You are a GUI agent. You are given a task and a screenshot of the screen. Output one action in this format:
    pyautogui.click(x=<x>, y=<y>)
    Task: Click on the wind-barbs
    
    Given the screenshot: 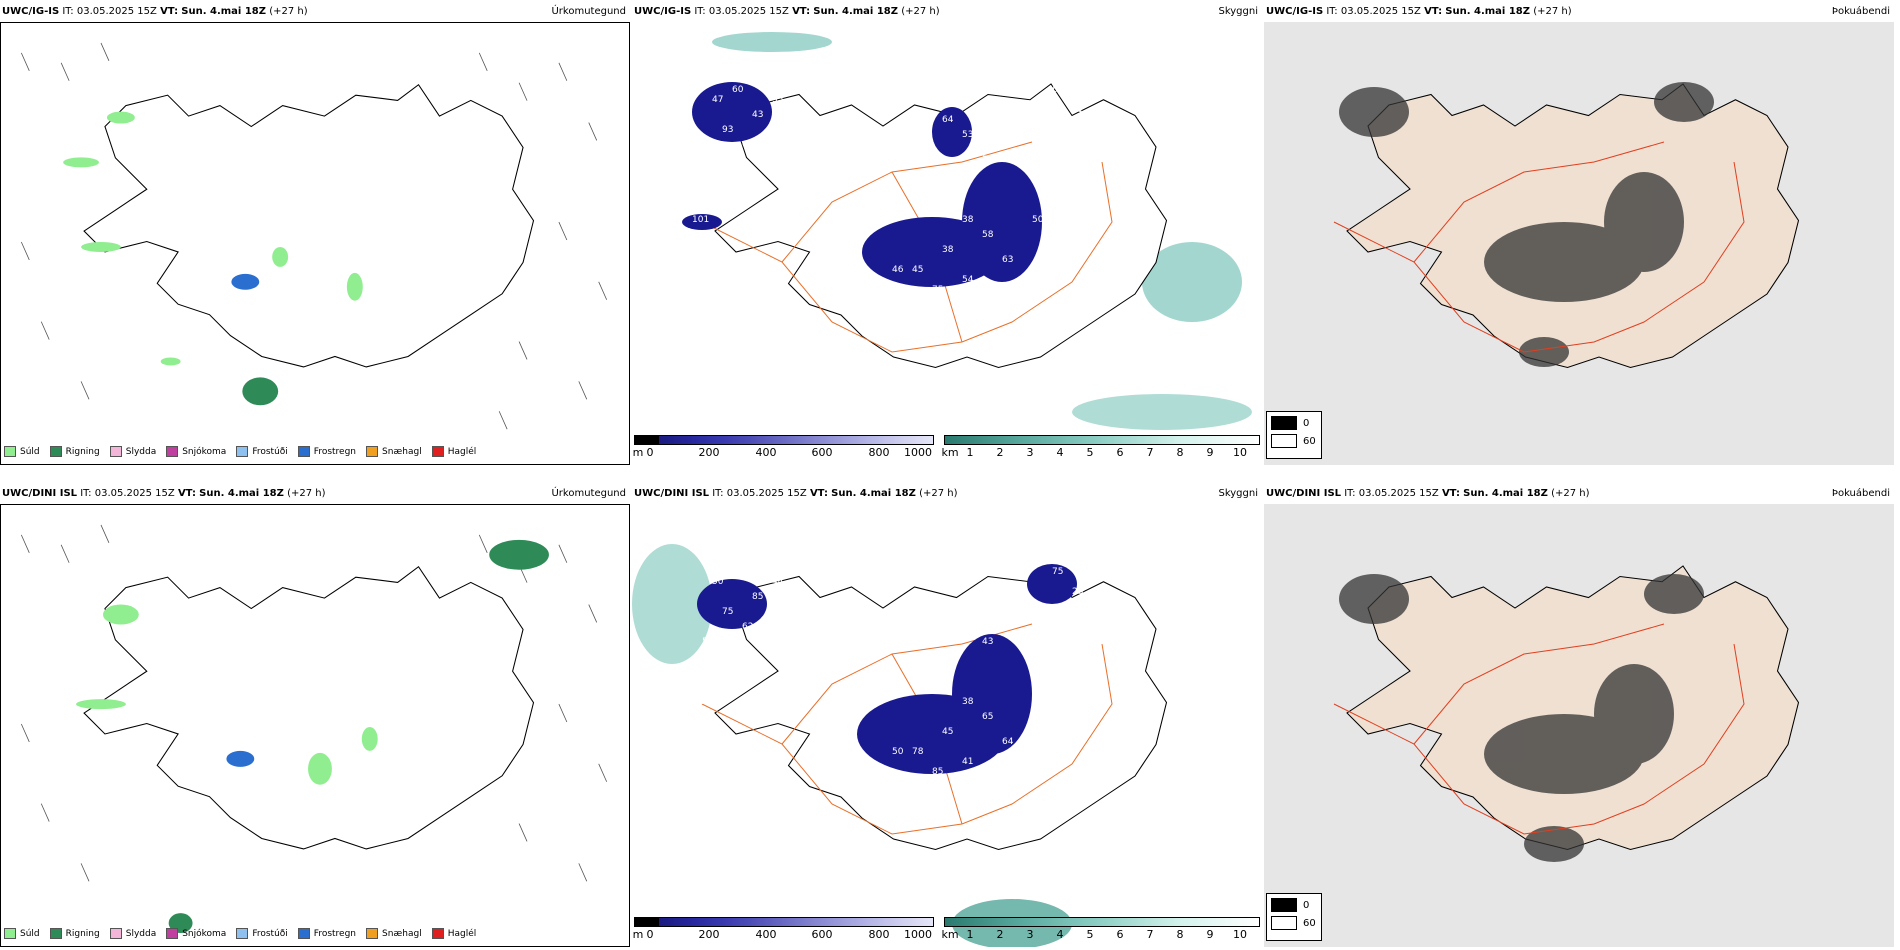 What is the action you would take?
    pyautogui.click(x=314, y=236)
    